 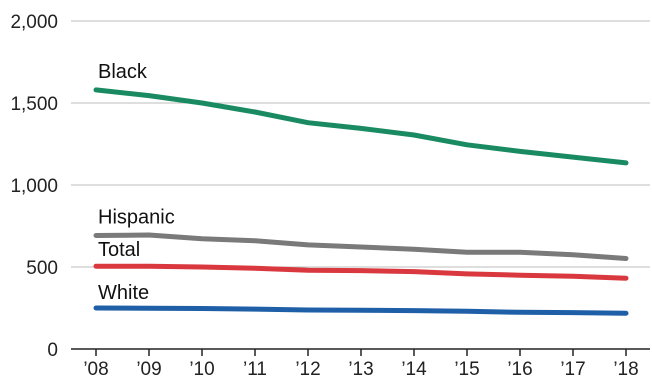 I want to click on y-tick-label: 2,000, so click(x=34, y=22).